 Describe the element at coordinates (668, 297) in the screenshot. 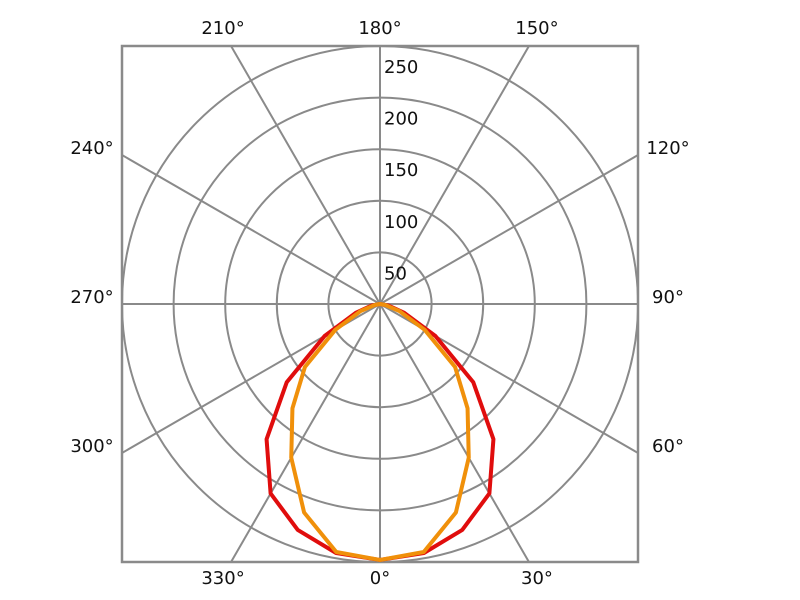

I see `theta-tick-label: 90°` at that location.